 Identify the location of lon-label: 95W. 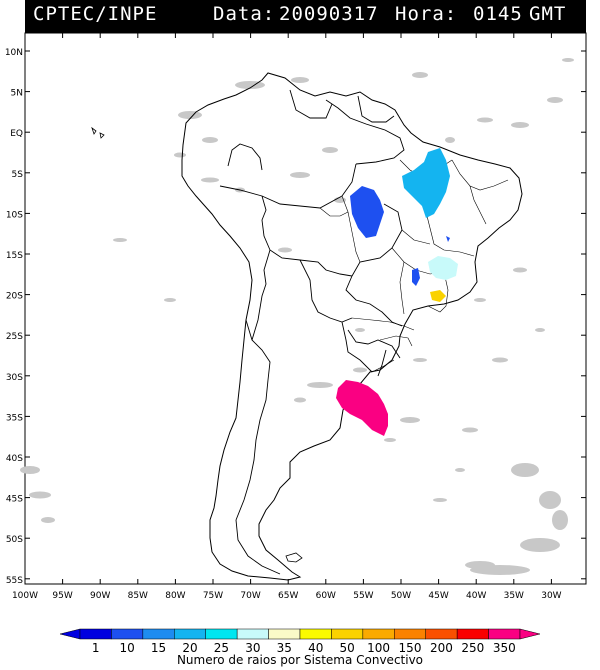
(62, 596).